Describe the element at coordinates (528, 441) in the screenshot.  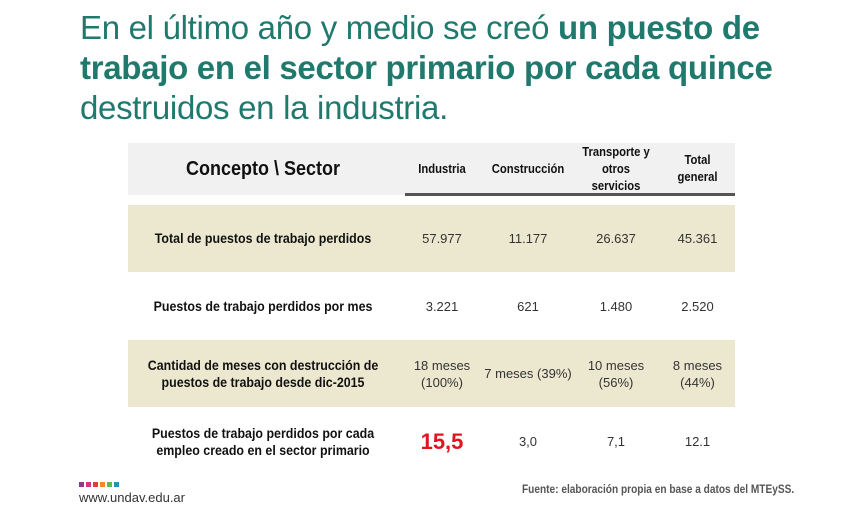
I see `cell: 3,0` at that location.